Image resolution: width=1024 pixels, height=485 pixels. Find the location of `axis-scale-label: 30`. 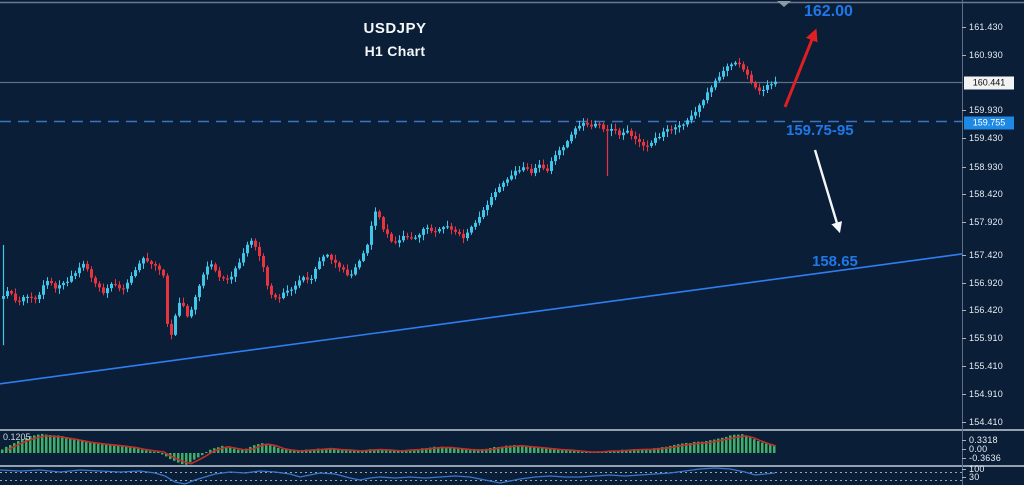

axis-scale-label: 30 is located at coordinates (970, 477).